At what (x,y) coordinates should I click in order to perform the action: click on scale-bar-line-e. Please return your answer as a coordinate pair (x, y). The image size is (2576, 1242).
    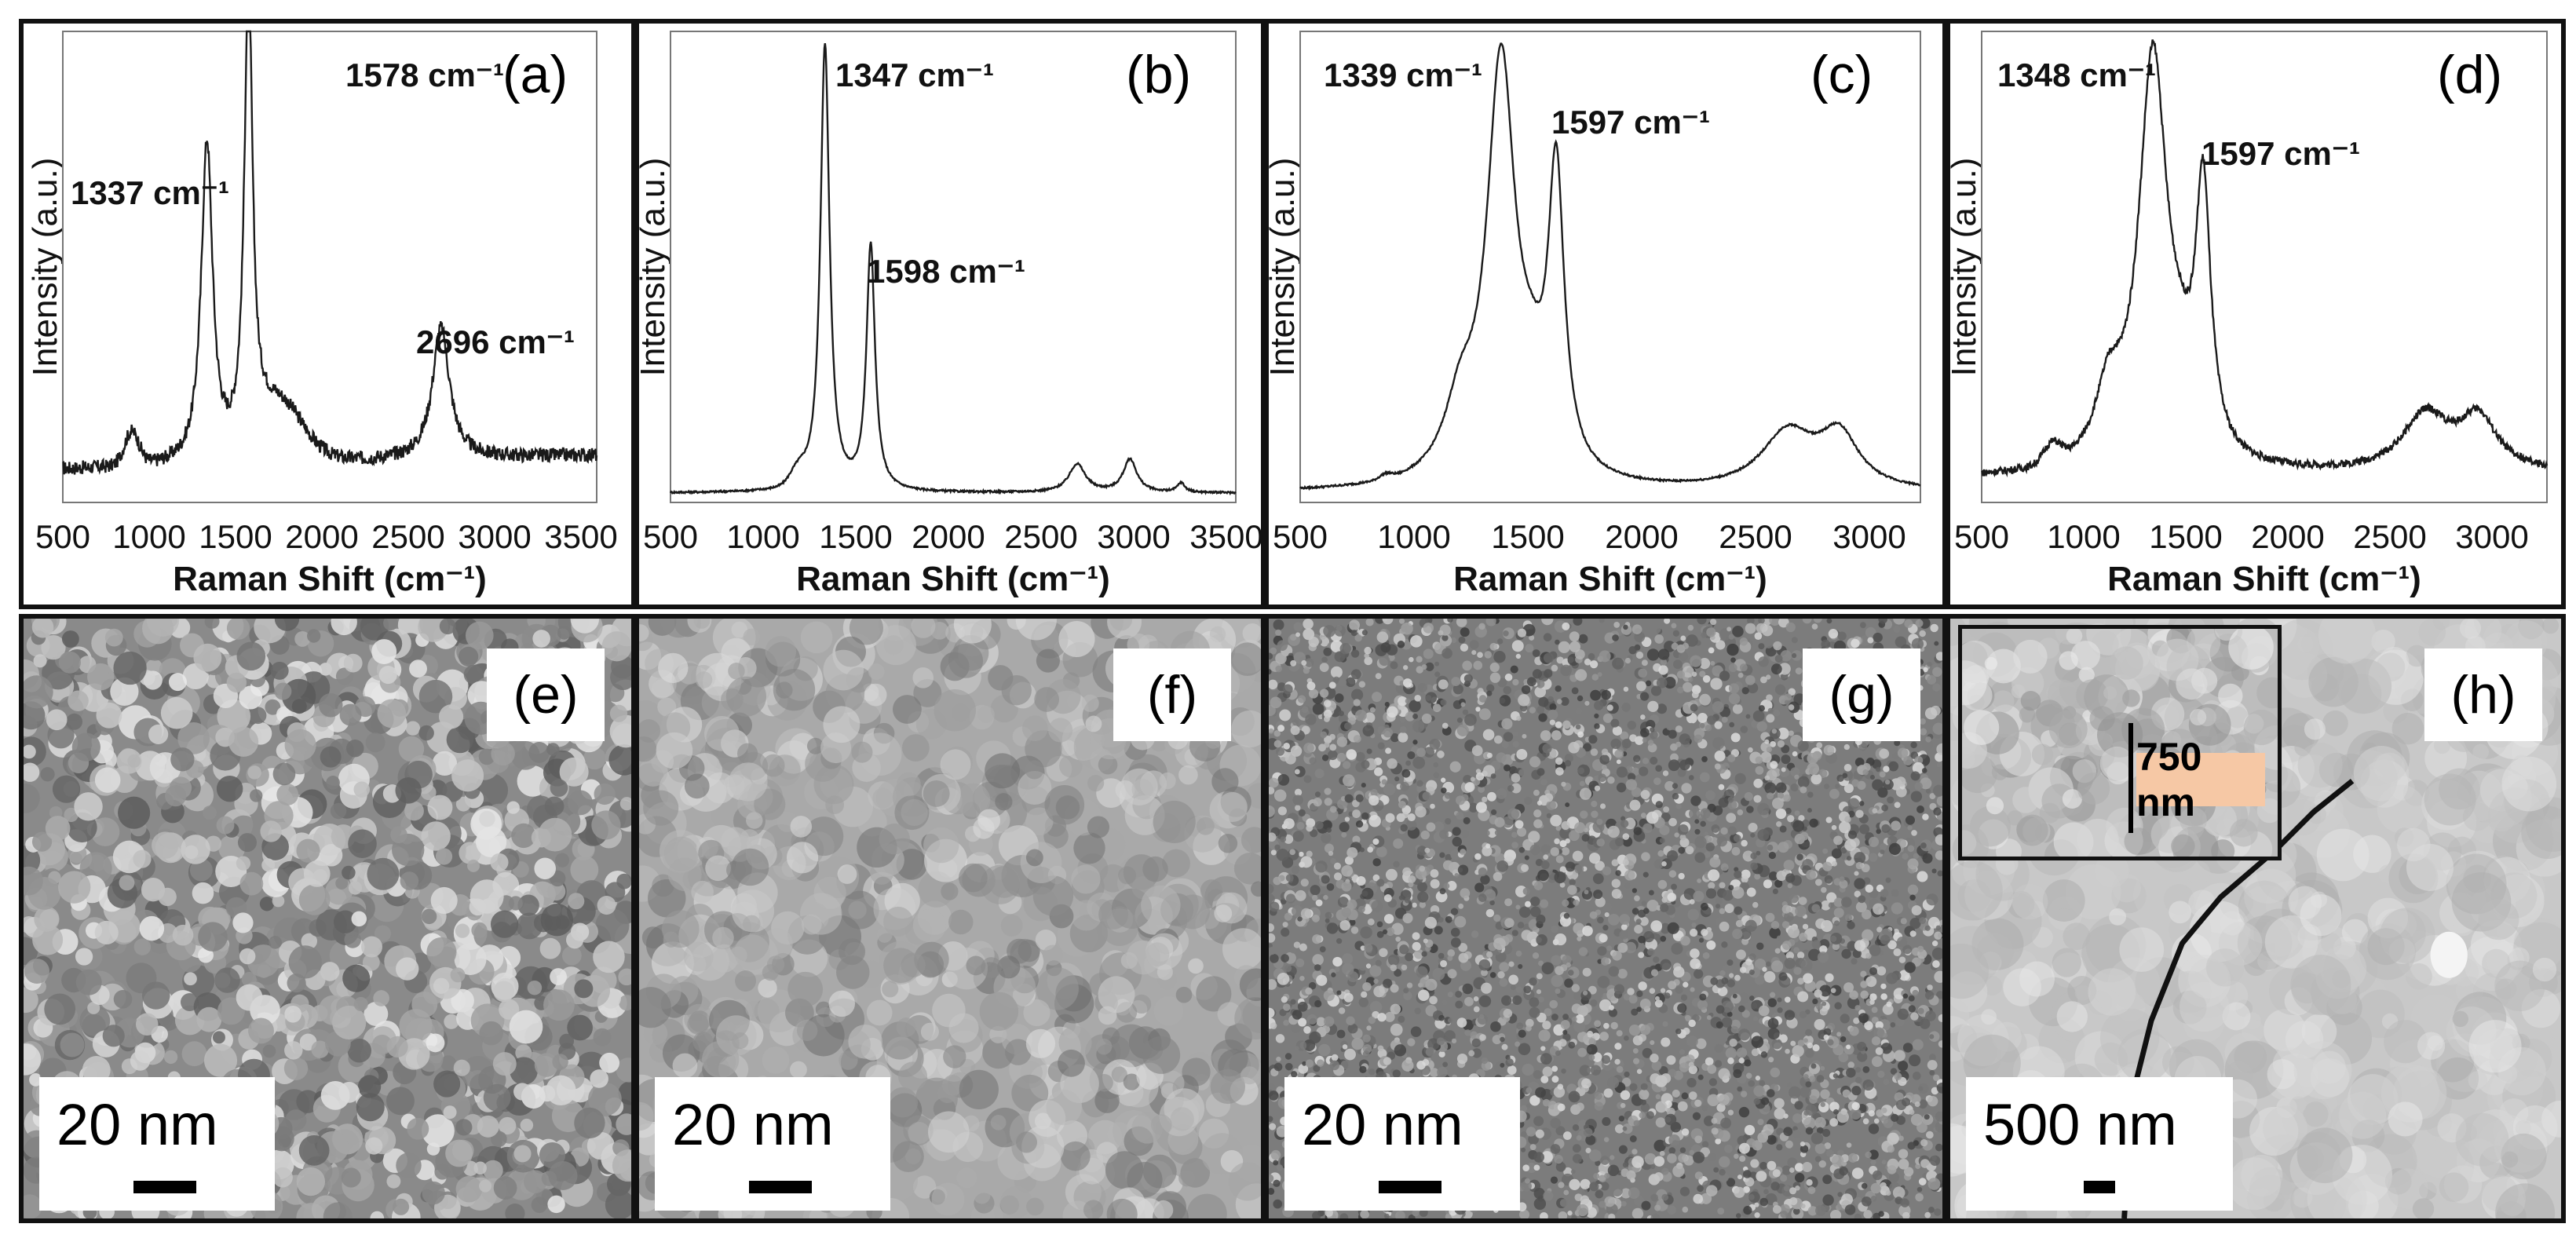
    Looking at the image, I should click on (164, 1187).